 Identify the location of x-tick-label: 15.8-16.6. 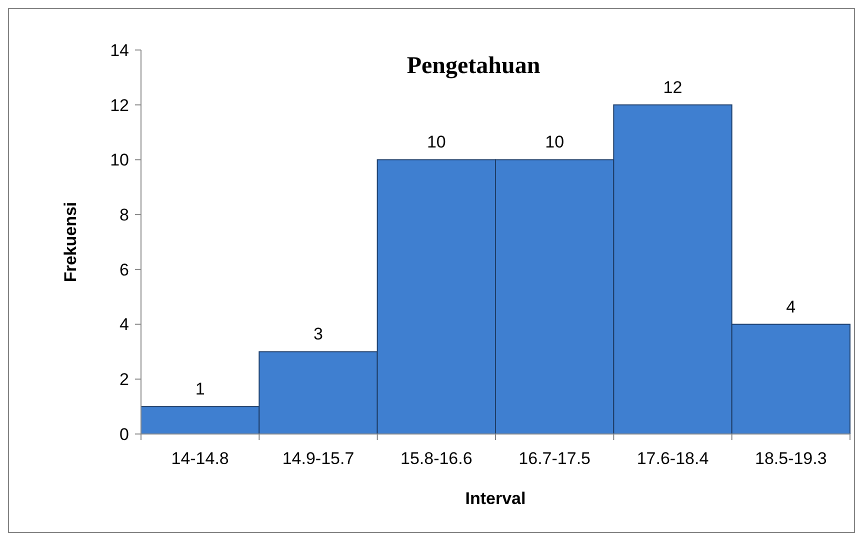
(436, 458).